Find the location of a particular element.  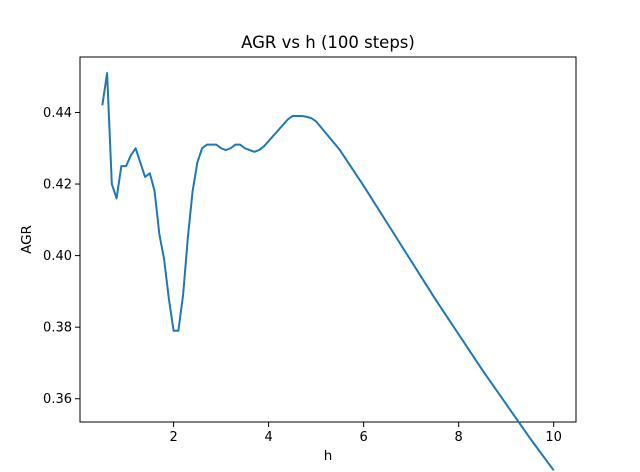

y-axis: 0.36 0.38 0.40 0.42 0.44 is located at coordinates (61, 256).